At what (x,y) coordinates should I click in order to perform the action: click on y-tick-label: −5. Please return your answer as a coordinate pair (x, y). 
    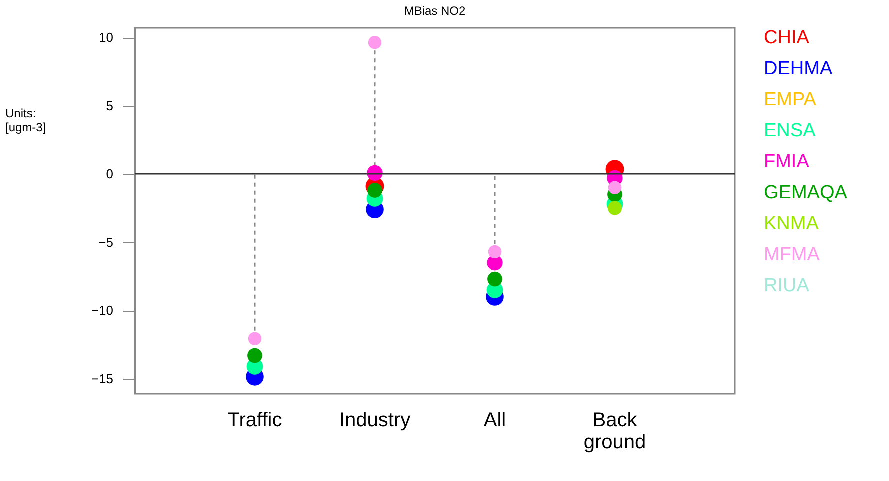
    Looking at the image, I should click on (106, 242).